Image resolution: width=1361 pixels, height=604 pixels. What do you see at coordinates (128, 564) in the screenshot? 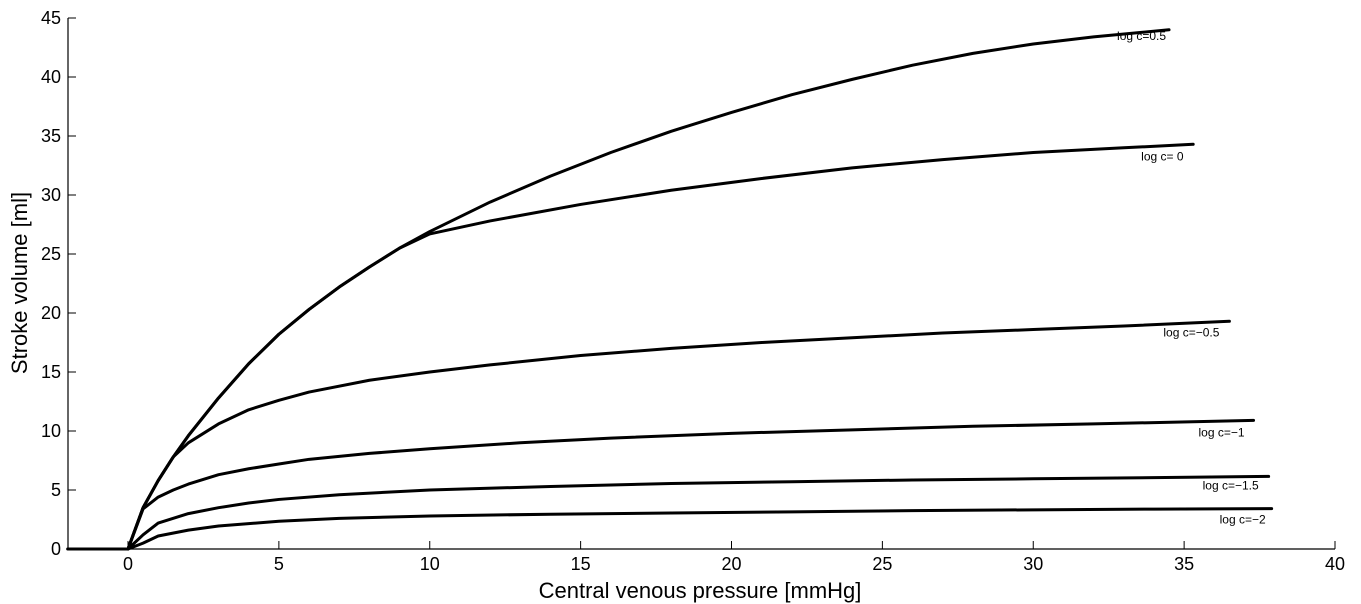
I see `x-tick-label: 0` at bounding box center [128, 564].